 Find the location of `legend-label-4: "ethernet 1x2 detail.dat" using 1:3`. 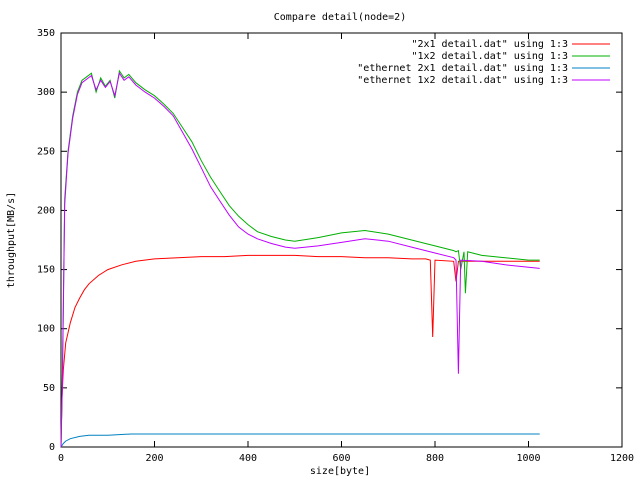

legend-label-4: "ethernet 1x2 detail.dat" using 1:3 is located at coordinates (462, 80).